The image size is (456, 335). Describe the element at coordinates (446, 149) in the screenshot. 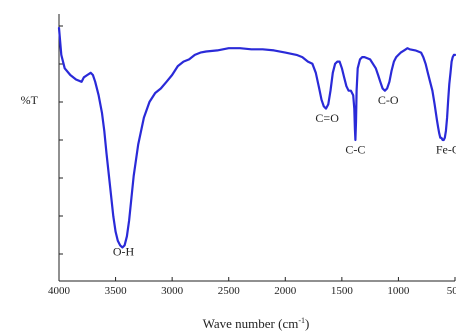

I see `annotation-fe-o: Fe-O` at that location.